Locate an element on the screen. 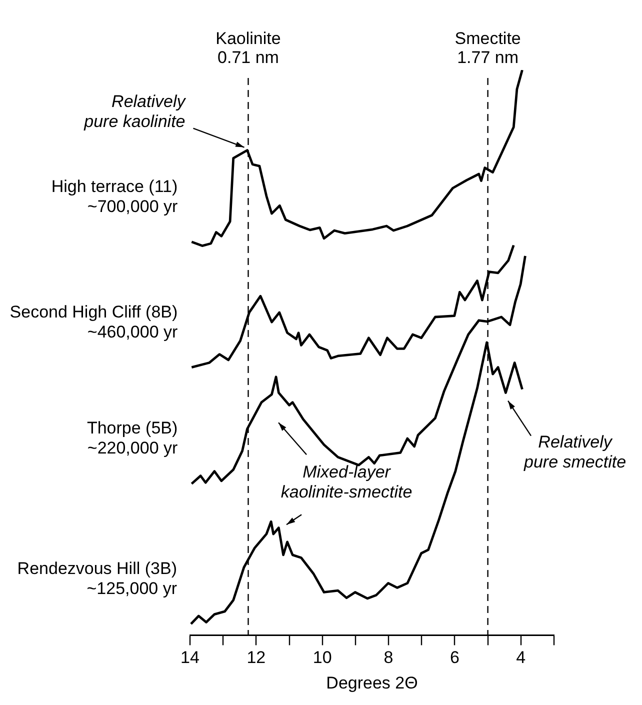 This screenshot has height=705, width=642. annotation: Relatively pure smectite is located at coordinates (574, 452).